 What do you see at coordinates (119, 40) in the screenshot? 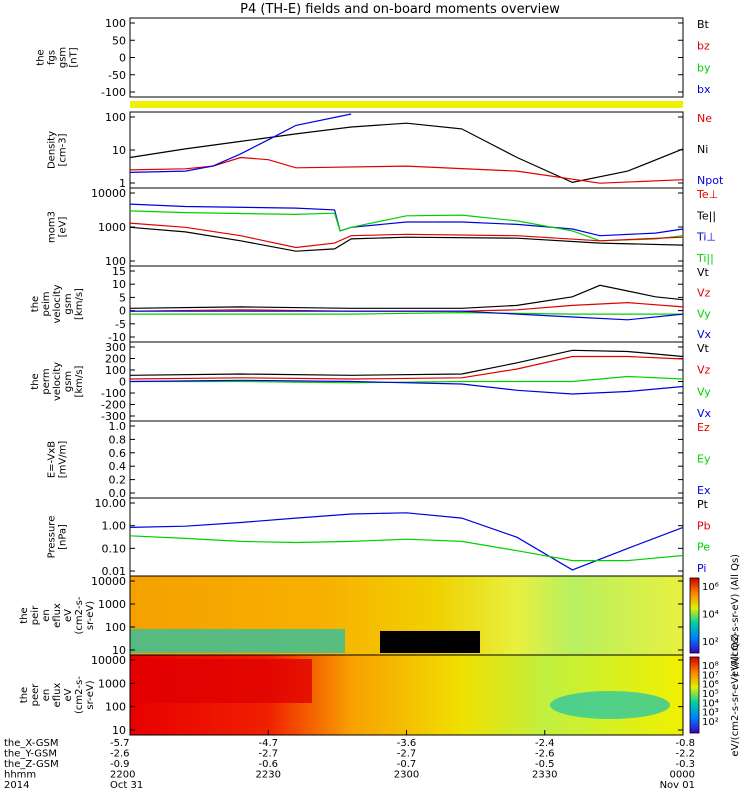
I see `y-tick-label: 50` at bounding box center [119, 40].